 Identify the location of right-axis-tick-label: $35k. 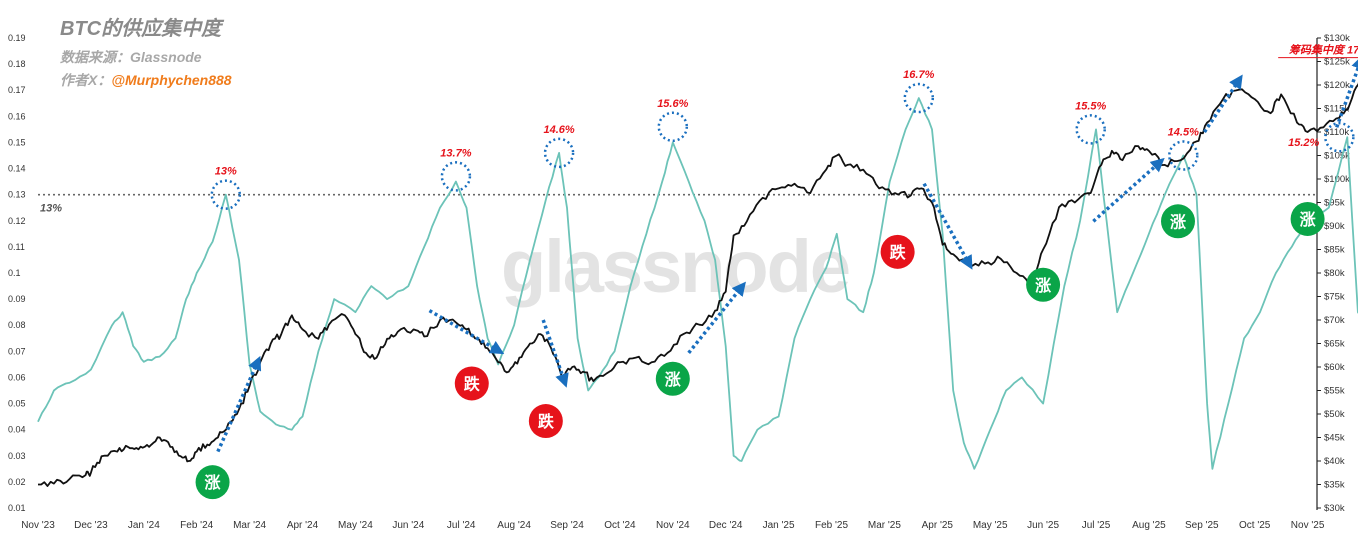
(1334, 485).